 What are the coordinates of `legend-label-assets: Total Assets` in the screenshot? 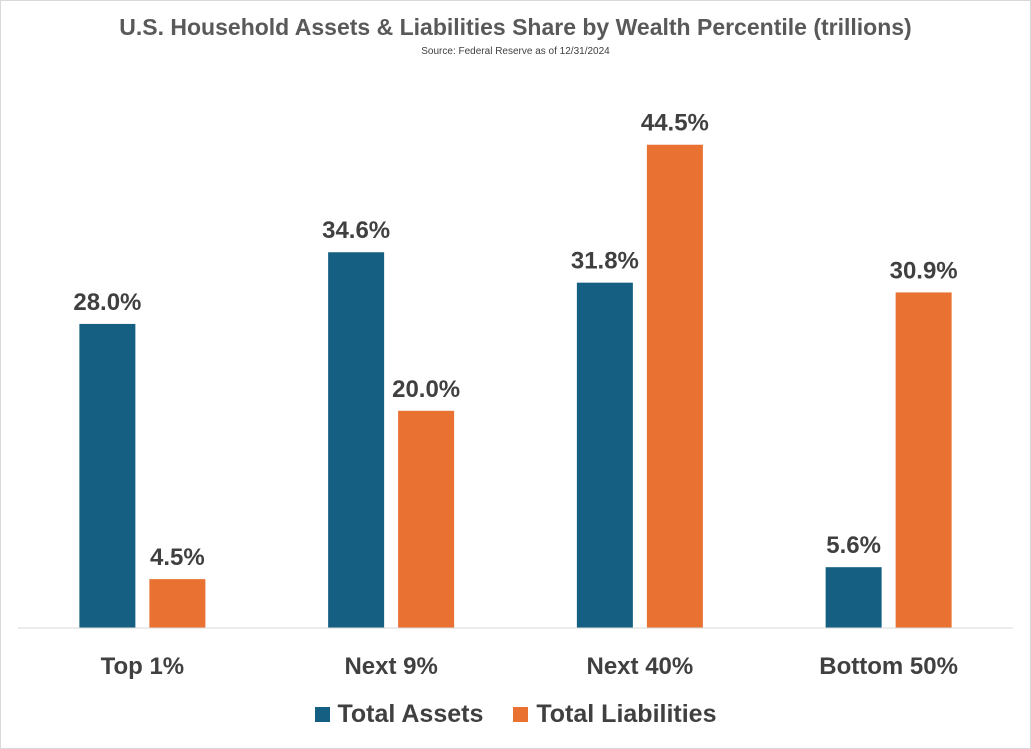 It's located at (410, 714).